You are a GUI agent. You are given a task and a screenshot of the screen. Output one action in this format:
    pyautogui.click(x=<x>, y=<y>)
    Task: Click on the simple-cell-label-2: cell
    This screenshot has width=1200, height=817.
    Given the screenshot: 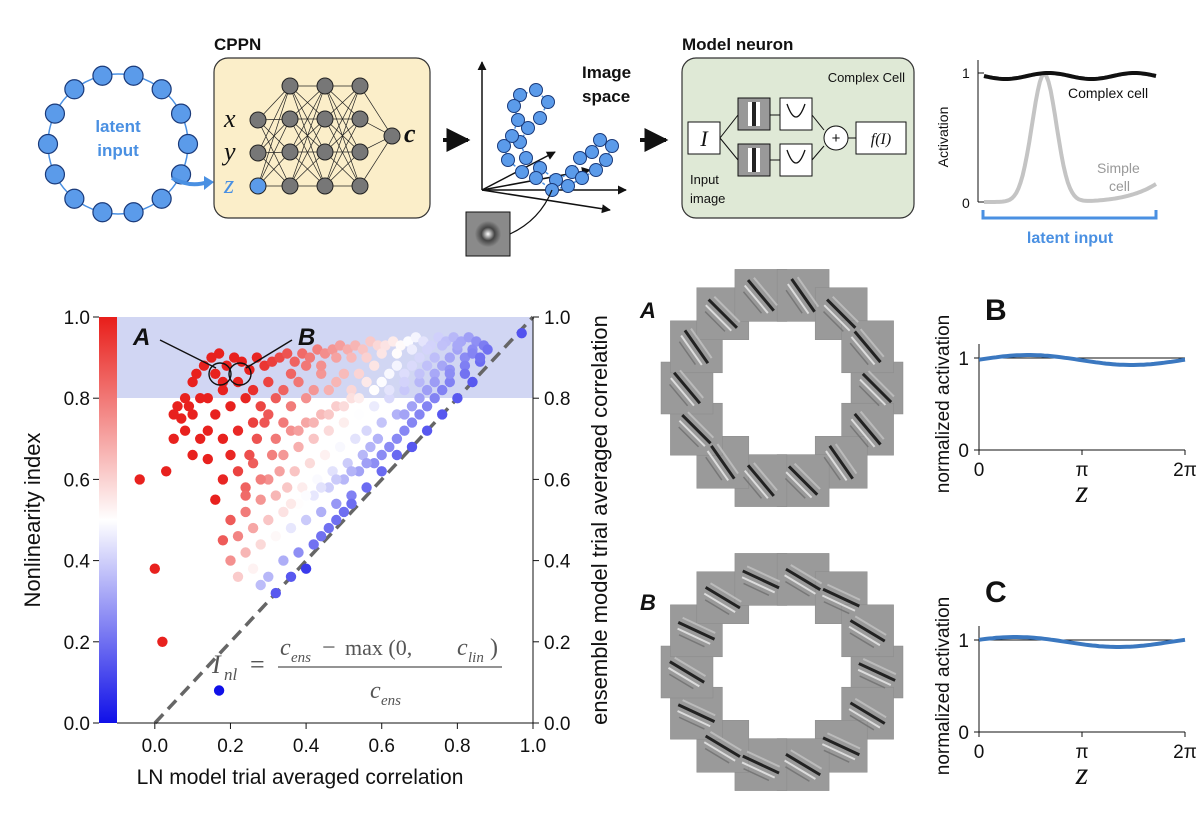 What is the action you would take?
    pyautogui.click(x=1119, y=186)
    